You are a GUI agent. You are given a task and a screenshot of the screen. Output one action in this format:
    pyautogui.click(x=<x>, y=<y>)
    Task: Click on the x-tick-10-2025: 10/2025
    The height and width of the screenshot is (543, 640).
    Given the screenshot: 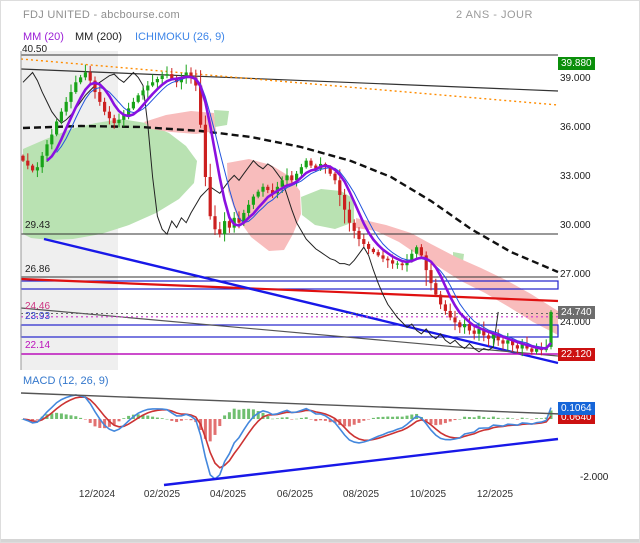 What is the action you would take?
    pyautogui.click(x=428, y=494)
    